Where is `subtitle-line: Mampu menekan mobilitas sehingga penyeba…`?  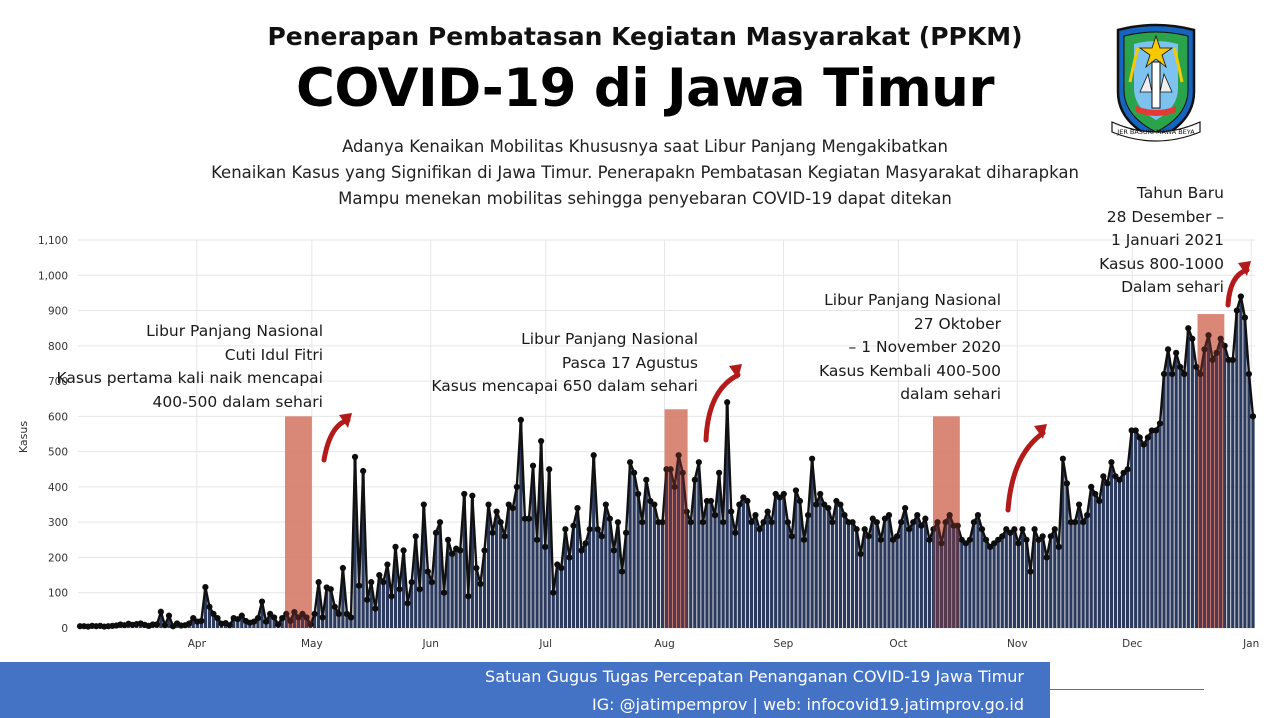 subtitle-line: Mampu menekan mobilitas sehingga penyeba… is located at coordinates (645, 198).